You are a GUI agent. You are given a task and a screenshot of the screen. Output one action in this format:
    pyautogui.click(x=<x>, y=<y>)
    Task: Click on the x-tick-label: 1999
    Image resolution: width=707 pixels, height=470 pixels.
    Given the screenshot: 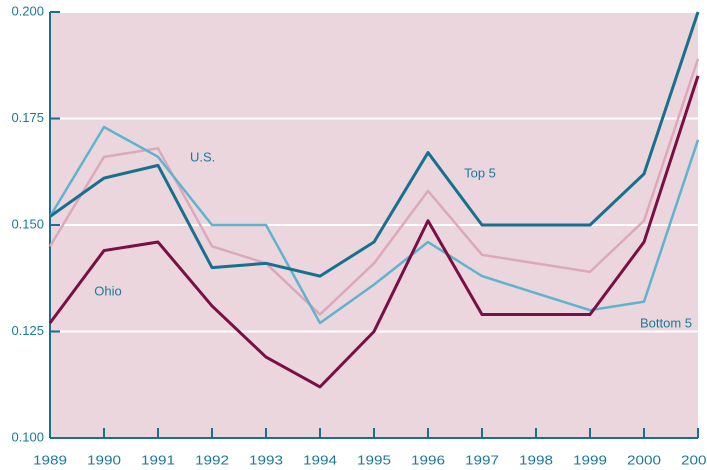 What is the action you would take?
    pyautogui.click(x=590, y=459)
    